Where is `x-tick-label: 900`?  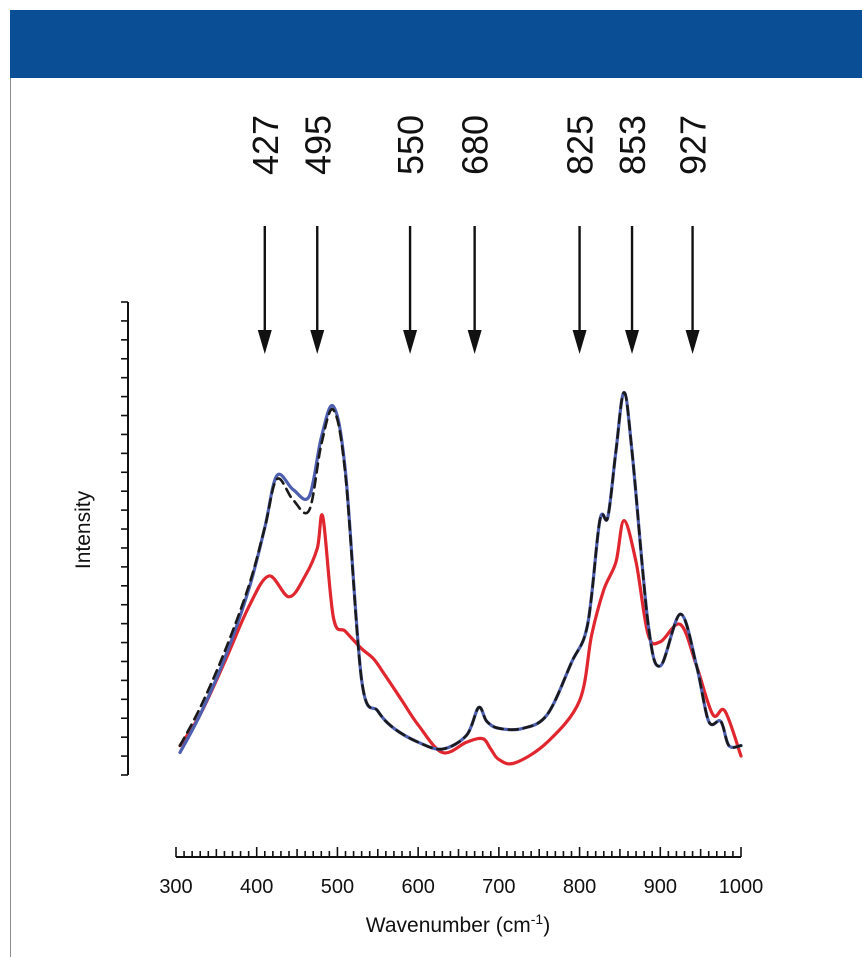 x-tick-label: 900 is located at coordinates (660, 887).